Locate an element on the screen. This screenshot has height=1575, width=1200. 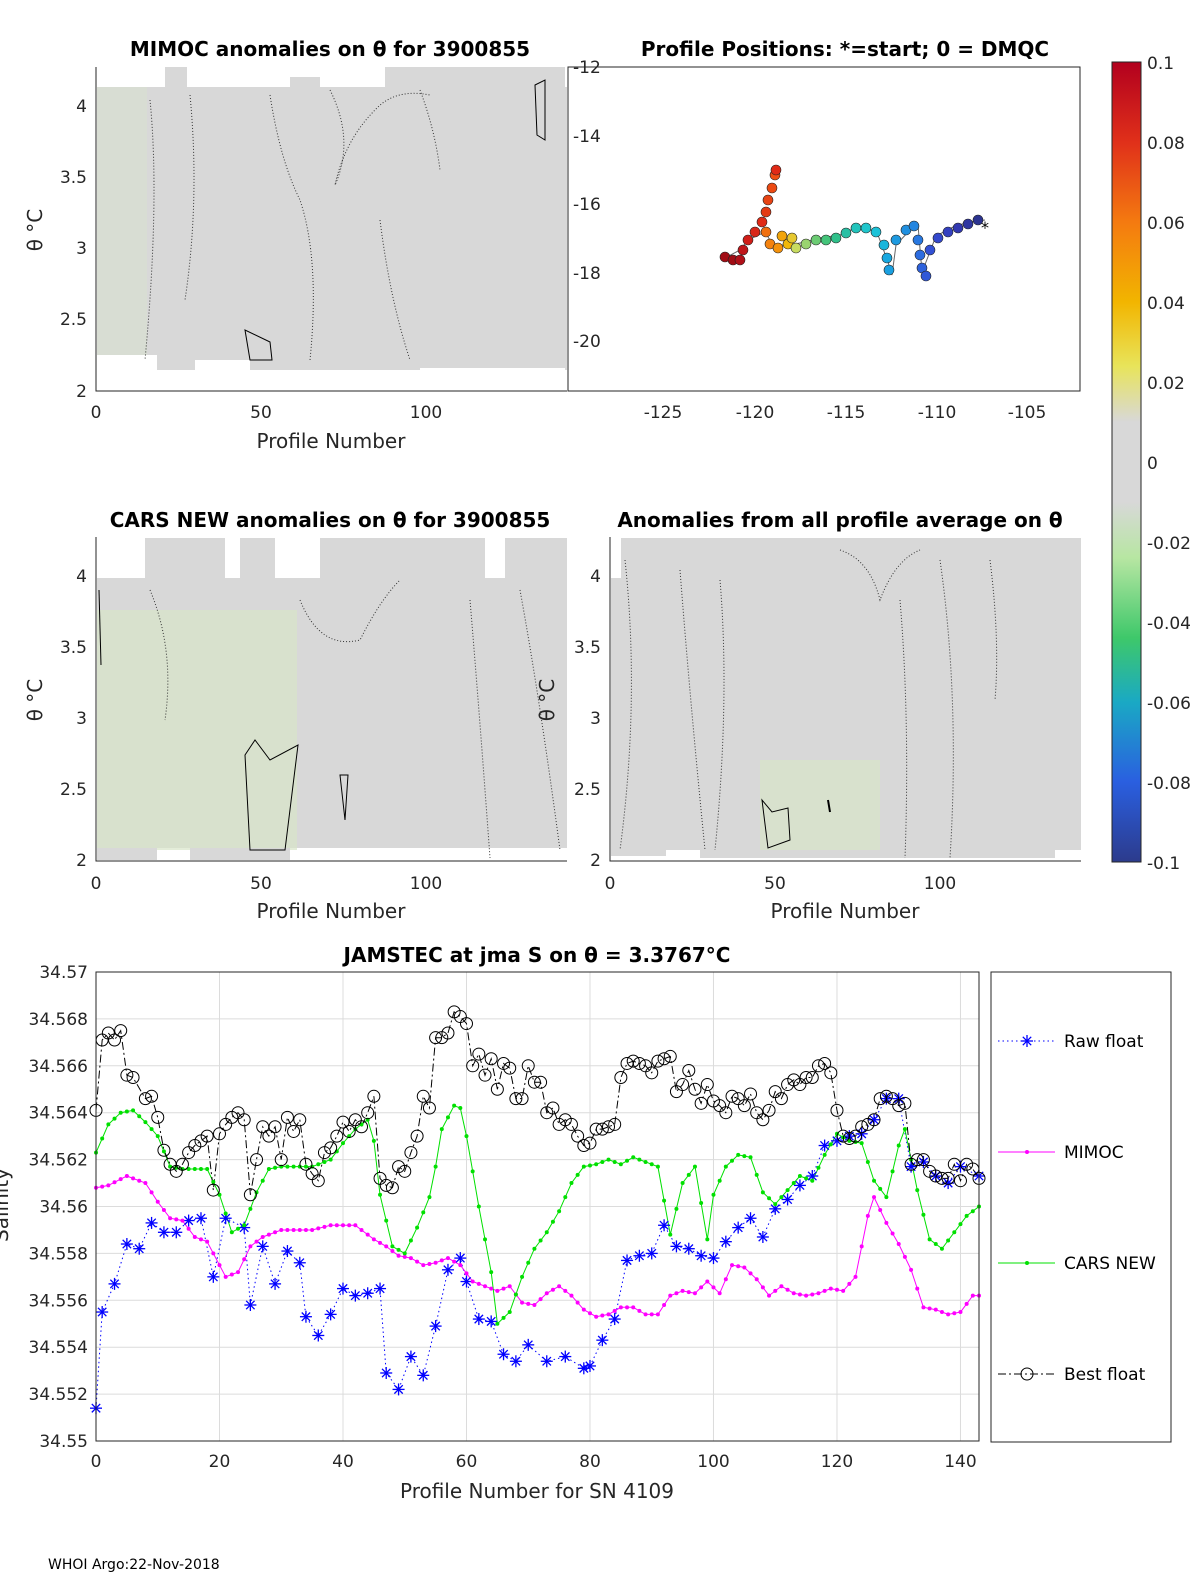
legend-entry: Raw float is located at coordinates (1071, 1042).